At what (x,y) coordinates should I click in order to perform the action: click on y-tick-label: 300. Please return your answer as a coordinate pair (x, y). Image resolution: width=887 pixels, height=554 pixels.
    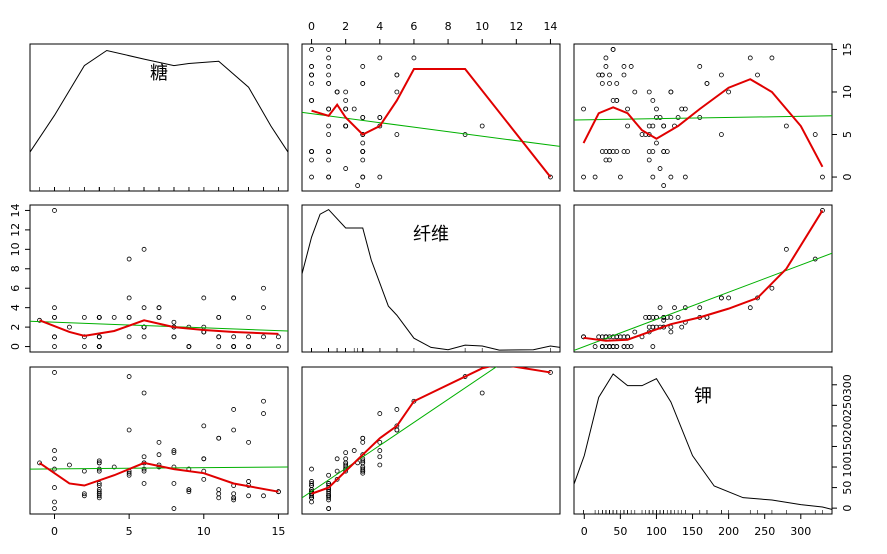
    Looking at the image, I should click on (847, 384).